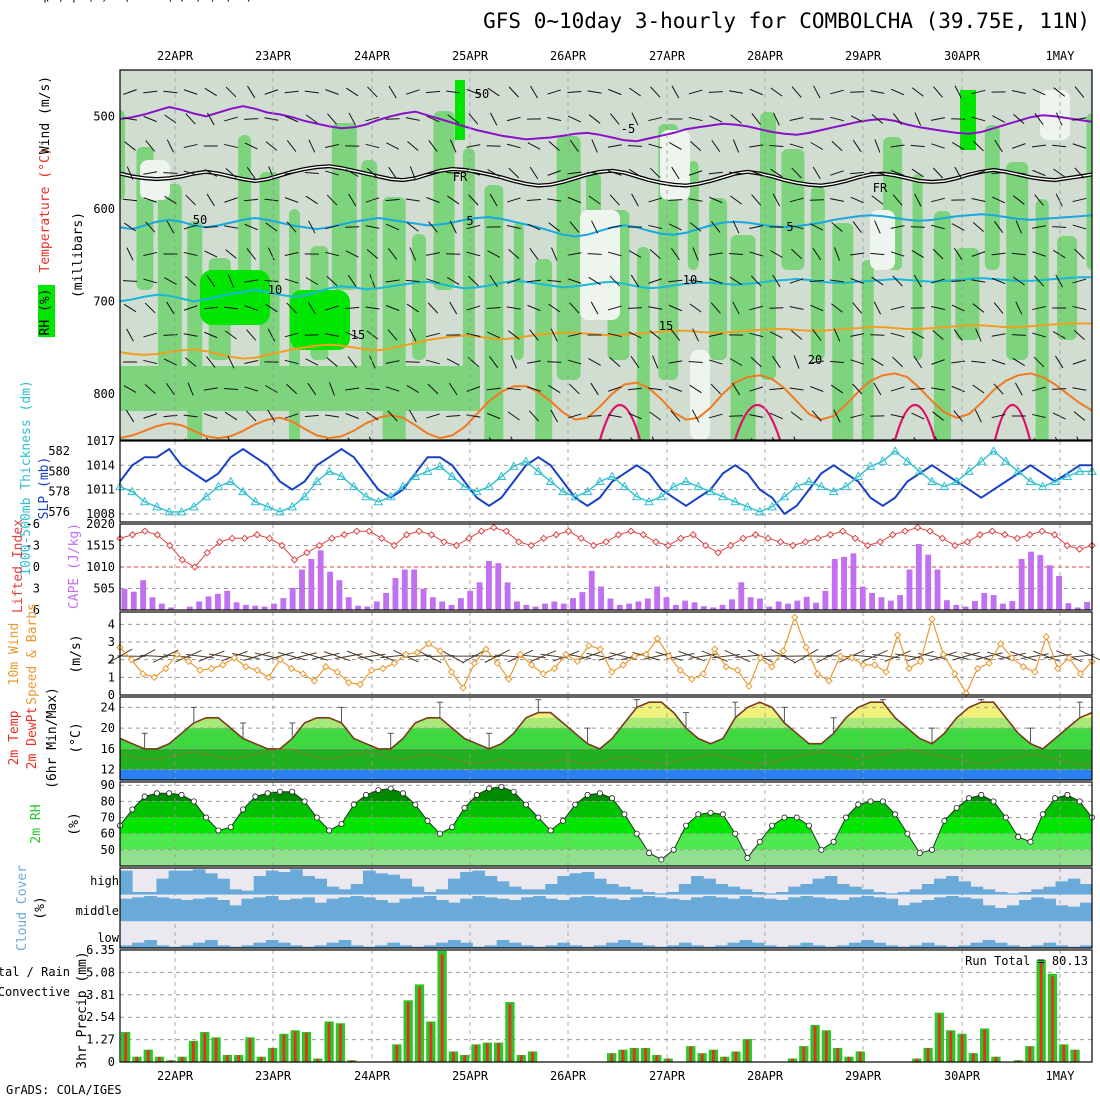  I want to click on temp-band, so click(606, 723).